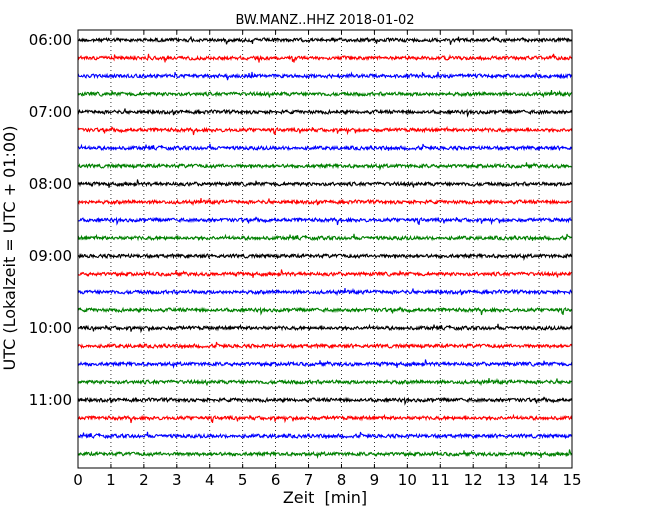  I want to click on y-tick-label: 11:00, so click(50, 400).